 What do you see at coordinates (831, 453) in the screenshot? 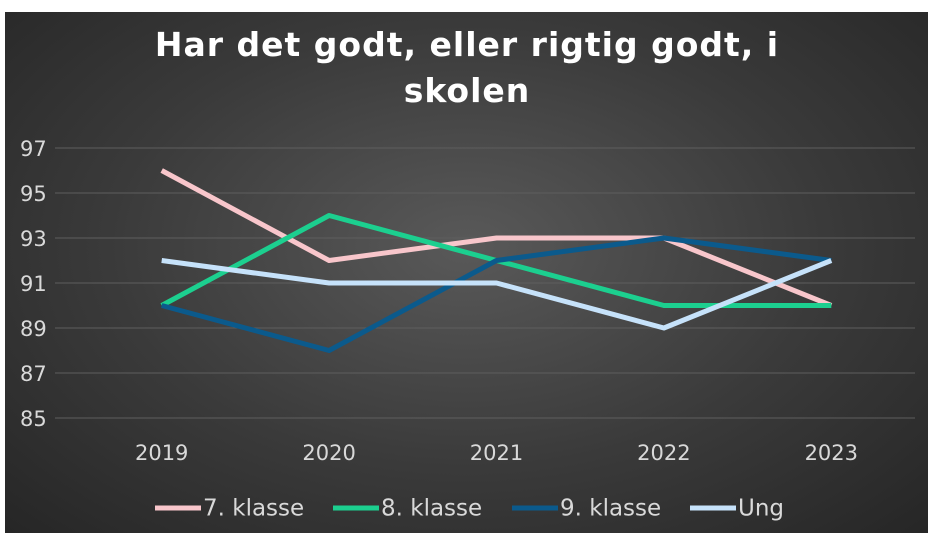
I see `x-tick-label: 2023` at bounding box center [831, 453].